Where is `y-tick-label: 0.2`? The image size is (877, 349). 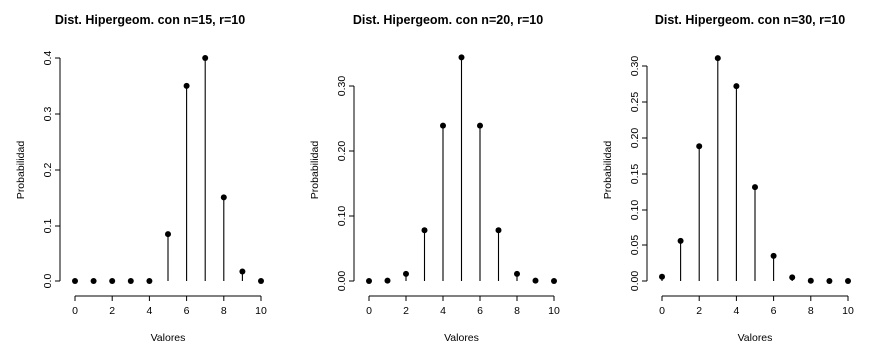
y-tick-label: 0.2 is located at coordinates (48, 170).